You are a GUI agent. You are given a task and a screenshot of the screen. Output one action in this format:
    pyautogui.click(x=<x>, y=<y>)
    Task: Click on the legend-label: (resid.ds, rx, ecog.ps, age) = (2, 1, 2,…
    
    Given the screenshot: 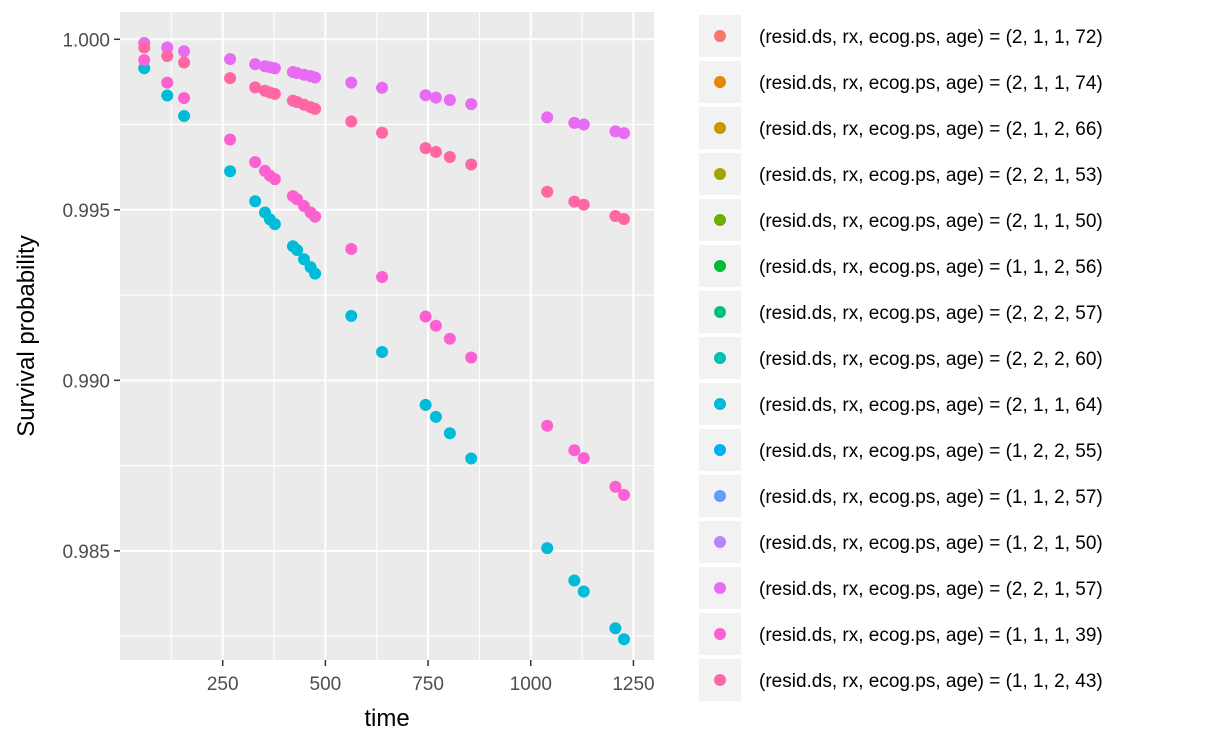 What is the action you would take?
    pyautogui.click(x=931, y=129)
    